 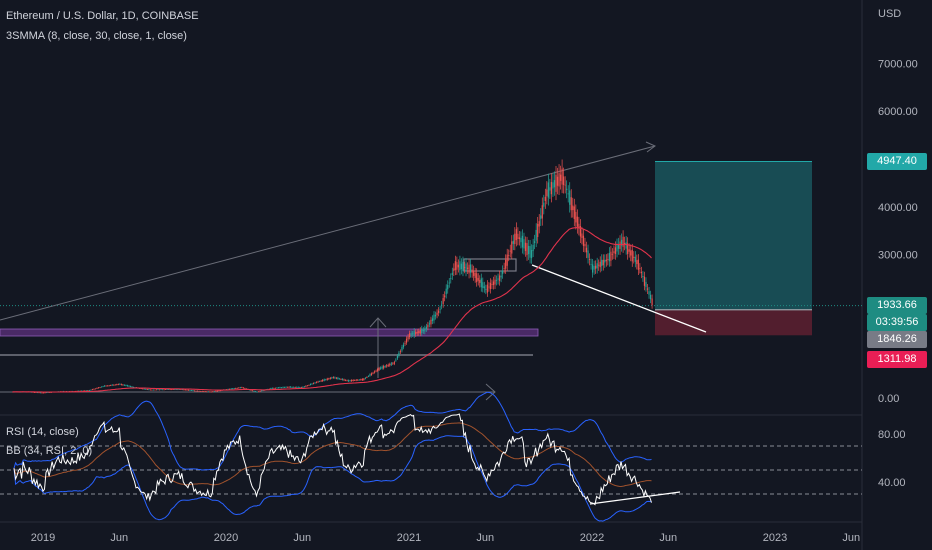 What do you see at coordinates (96, 36) in the screenshot?
I see `indicator-title: 3SMMA (8, close, 30, close, 1, close)` at bounding box center [96, 36].